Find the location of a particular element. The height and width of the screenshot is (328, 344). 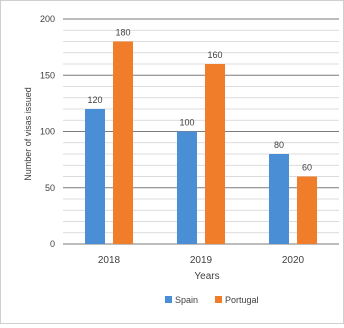

bar-portugal-2018 is located at coordinates (123, 142).